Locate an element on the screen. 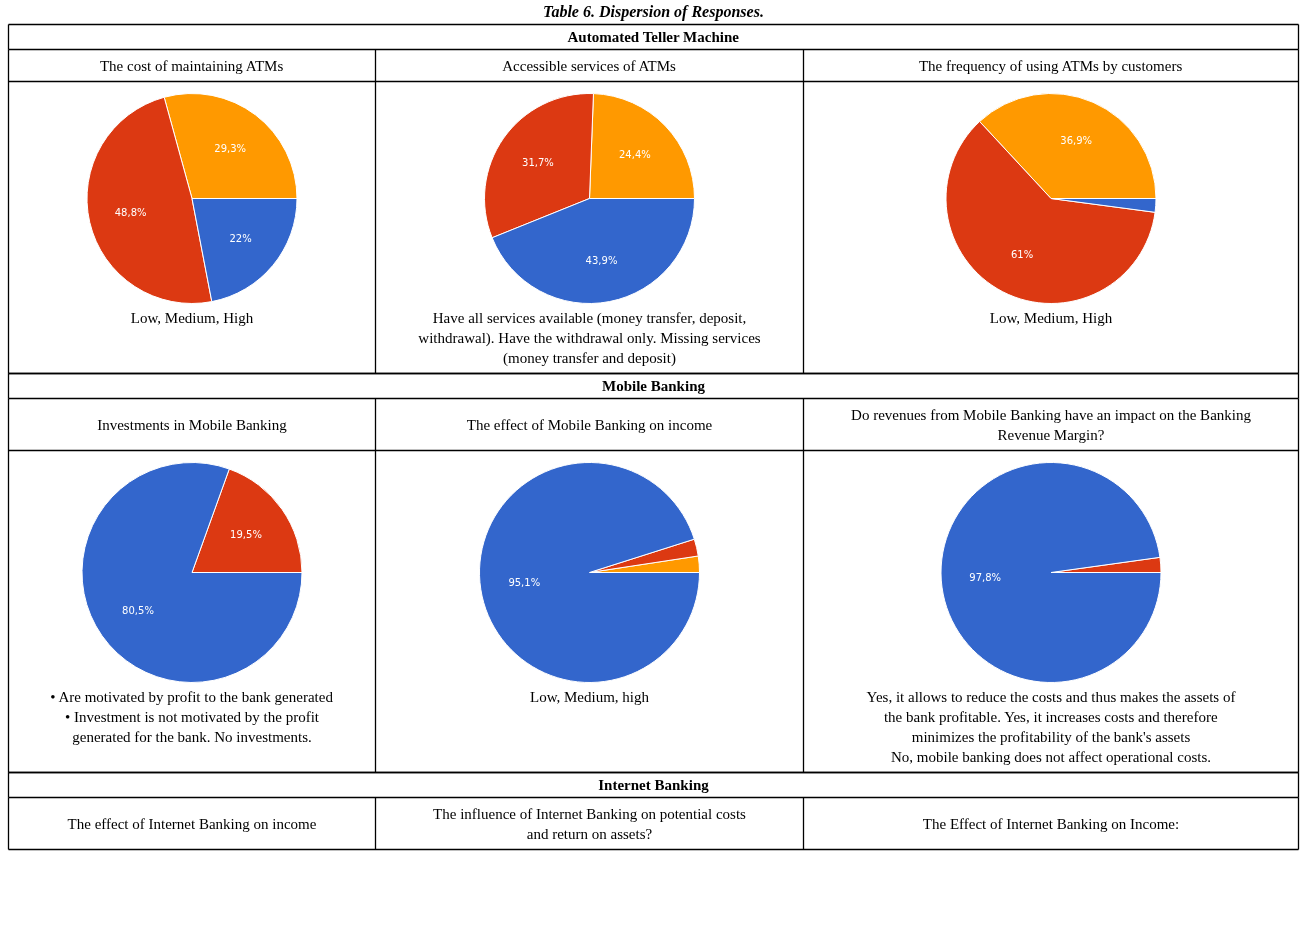  text: Yes, it allows to reduce the costs and thus makes the assets of the bank profitable. Yes, it increases costs and therefore minimizes the profitability of the bank's assets is located at coordinates (1051, 716).